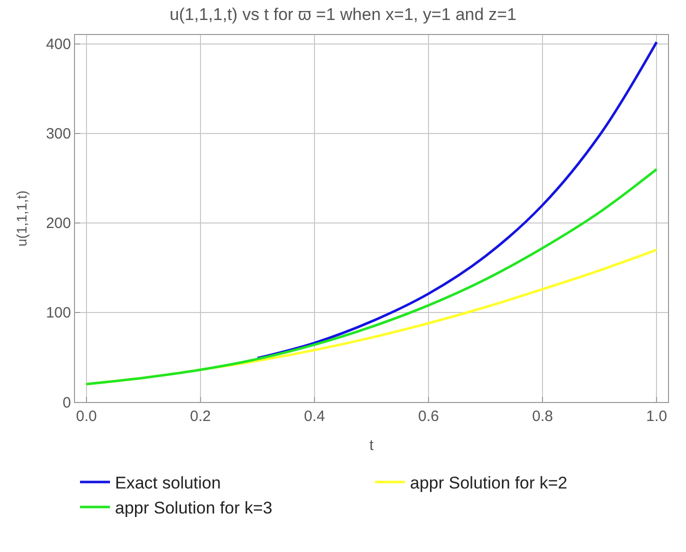  I want to click on x-tick-label: 0.4, so click(314, 416).